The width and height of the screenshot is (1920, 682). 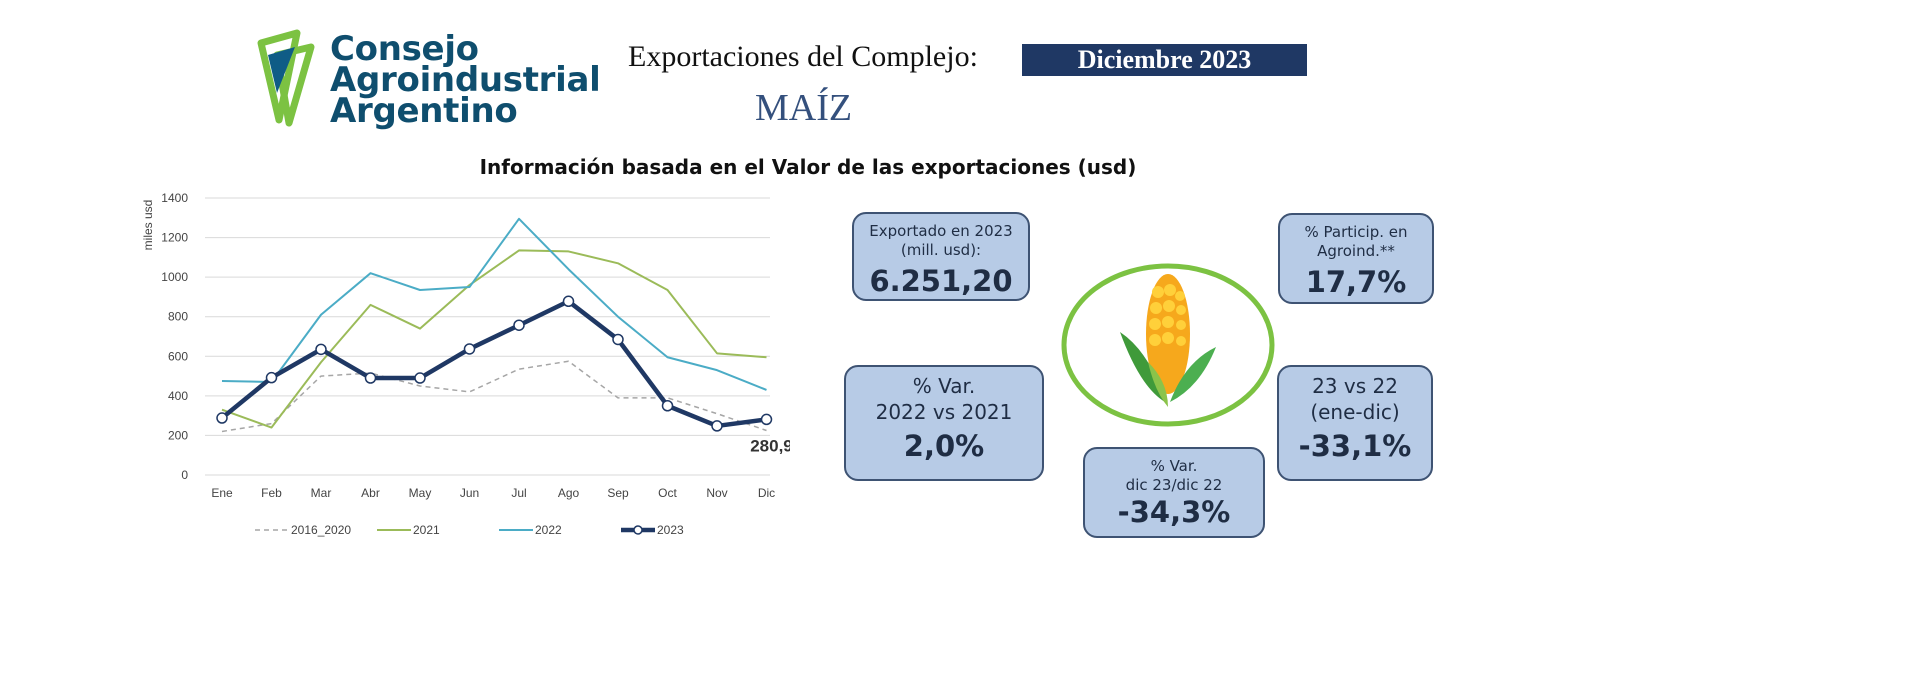 I want to click on product-name: MAÍZ, so click(x=804, y=108).